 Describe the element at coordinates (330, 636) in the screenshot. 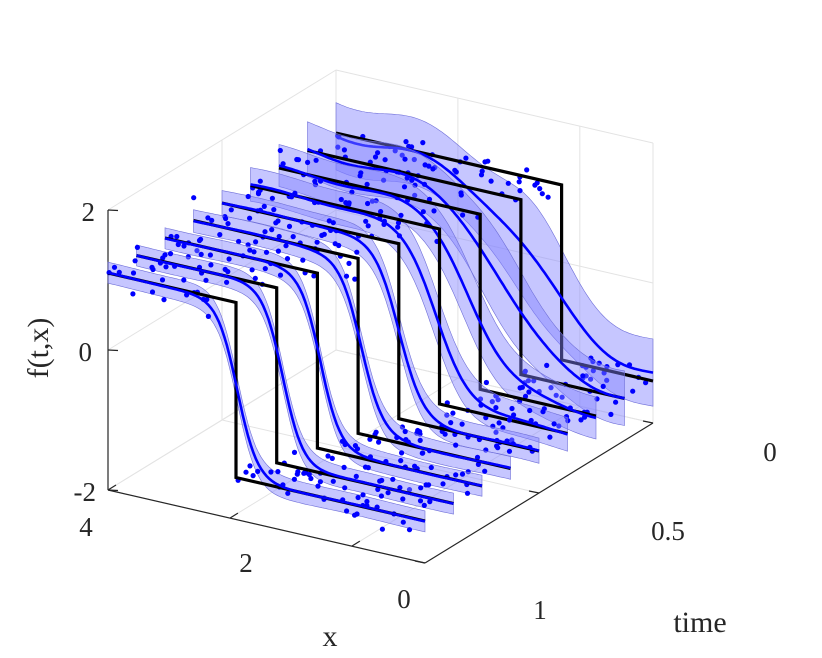

I see `x-axis-label: x` at that location.